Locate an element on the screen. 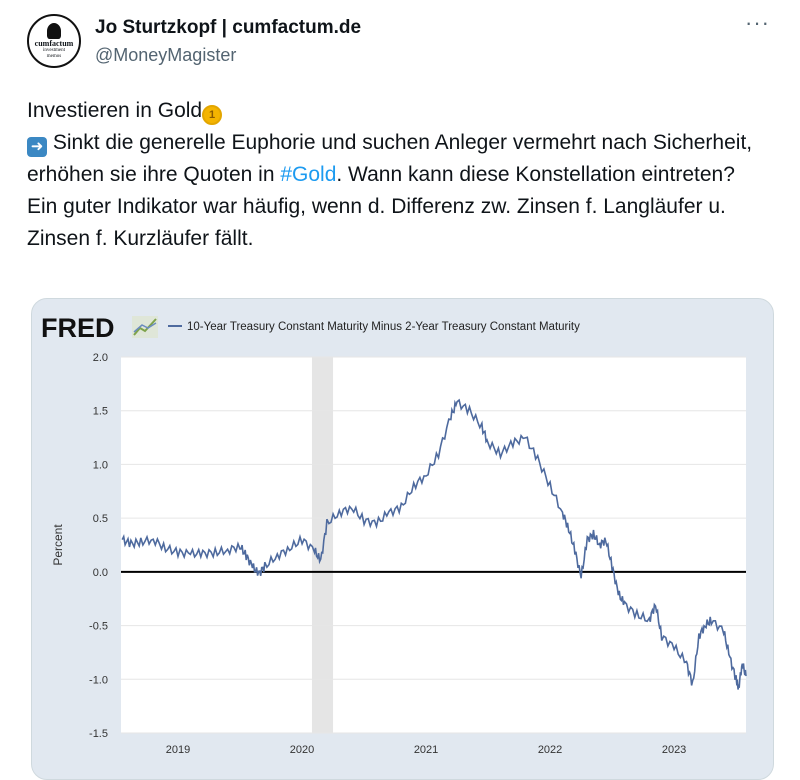 The image size is (800, 780). author-handle: @MoneyMagister is located at coordinates (166, 55).